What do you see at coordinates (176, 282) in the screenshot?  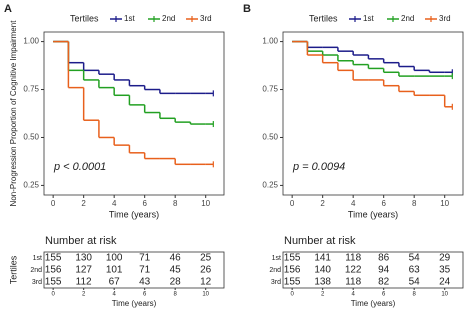 I see `risk-count: 28` at bounding box center [176, 282].